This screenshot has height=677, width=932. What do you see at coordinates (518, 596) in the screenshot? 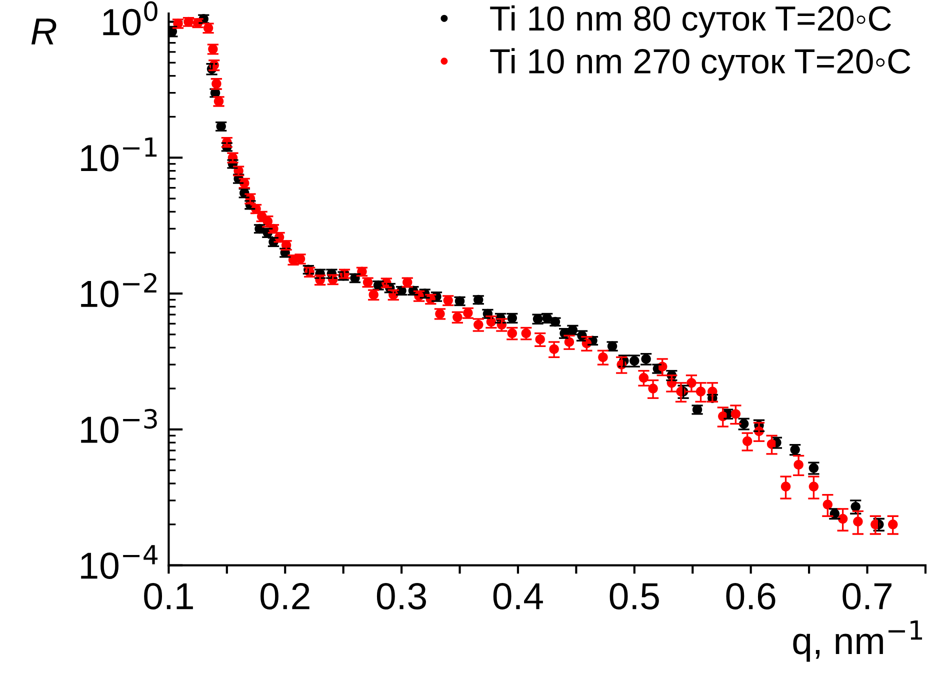
I see `x-tick-label: 0.4` at bounding box center [518, 596].